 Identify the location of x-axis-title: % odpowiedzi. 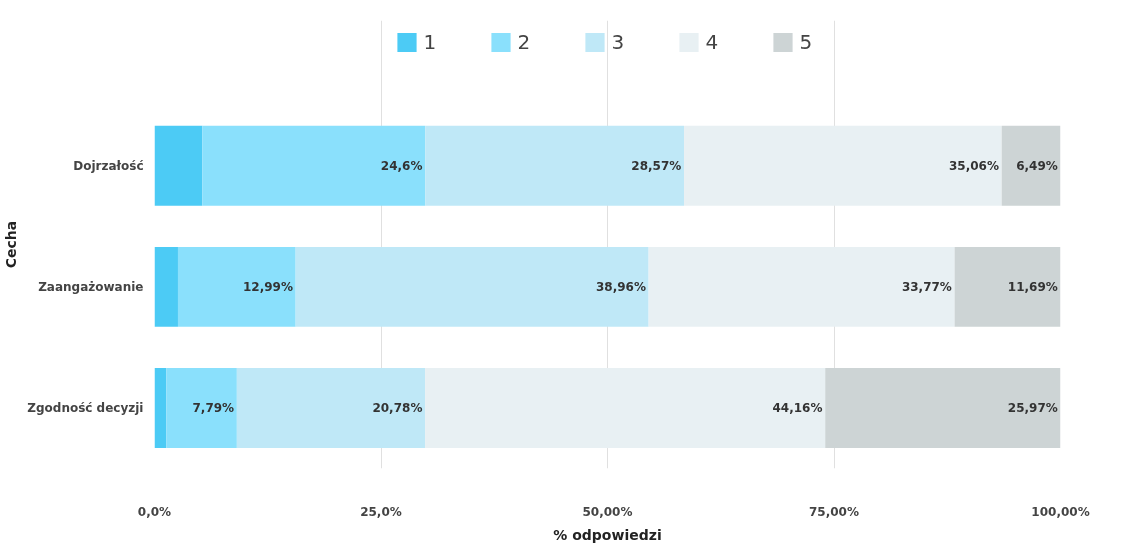
(607, 534).